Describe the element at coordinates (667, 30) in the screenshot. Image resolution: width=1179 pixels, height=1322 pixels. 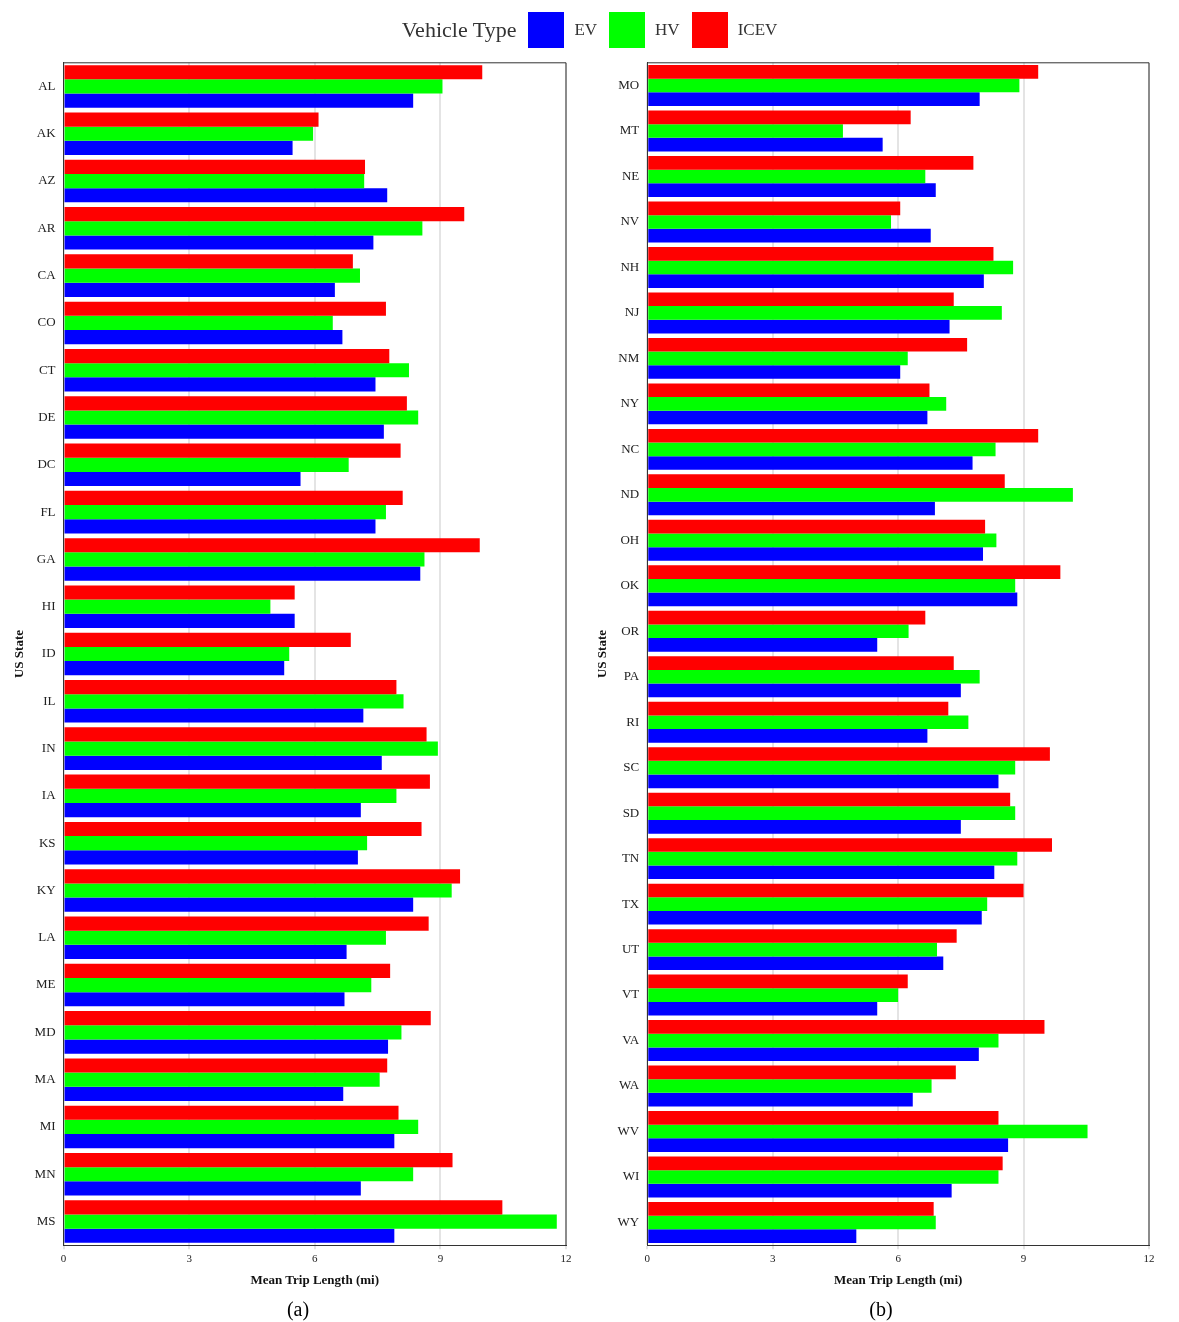
I see `legend-label: HV` at that location.